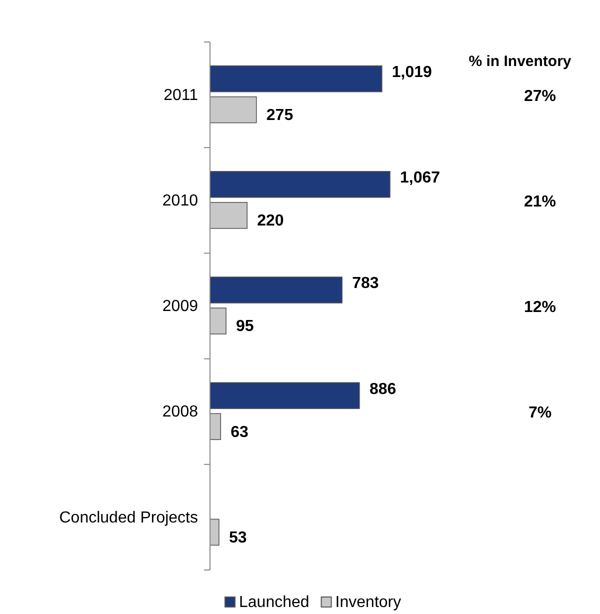 Image resolution: width=600 pixels, height=614 pixels. Describe the element at coordinates (420, 178) in the screenshot. I see `data-label: 1,067` at that location.